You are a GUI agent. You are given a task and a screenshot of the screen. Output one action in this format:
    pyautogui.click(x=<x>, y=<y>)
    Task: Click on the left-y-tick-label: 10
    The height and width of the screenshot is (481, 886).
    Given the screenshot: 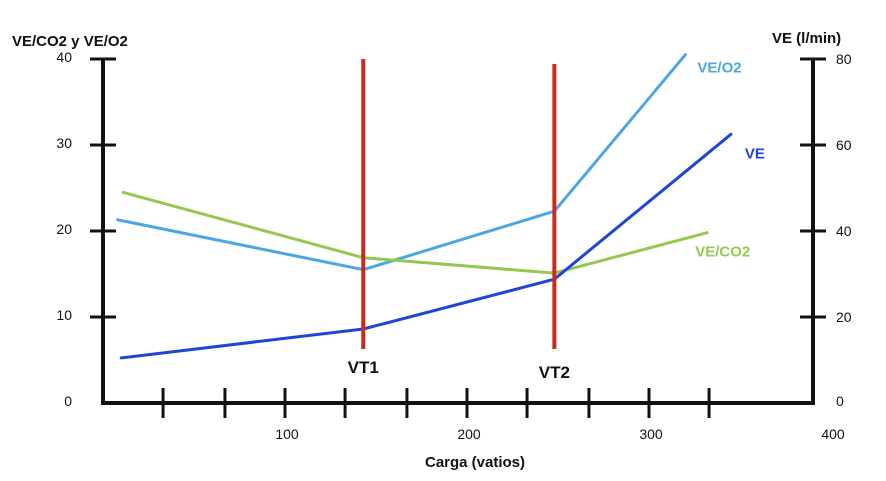 What is the action you would take?
    pyautogui.click(x=64, y=315)
    